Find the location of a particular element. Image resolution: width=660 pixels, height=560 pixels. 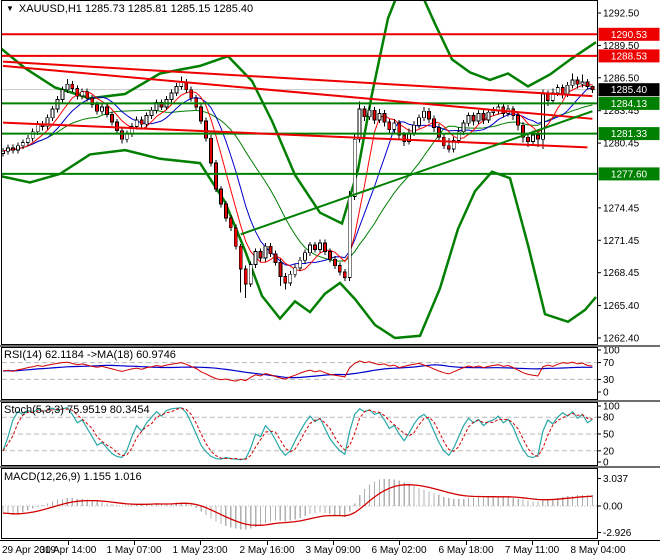

macd-pane: 3.037 0.00 -2.926 is located at coordinates (330, 503).